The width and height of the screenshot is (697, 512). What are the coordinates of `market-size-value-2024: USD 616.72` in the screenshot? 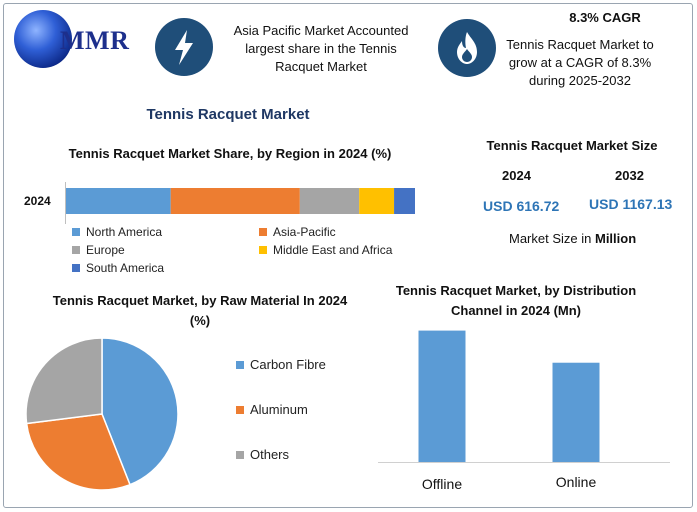 It's located at (521, 206).